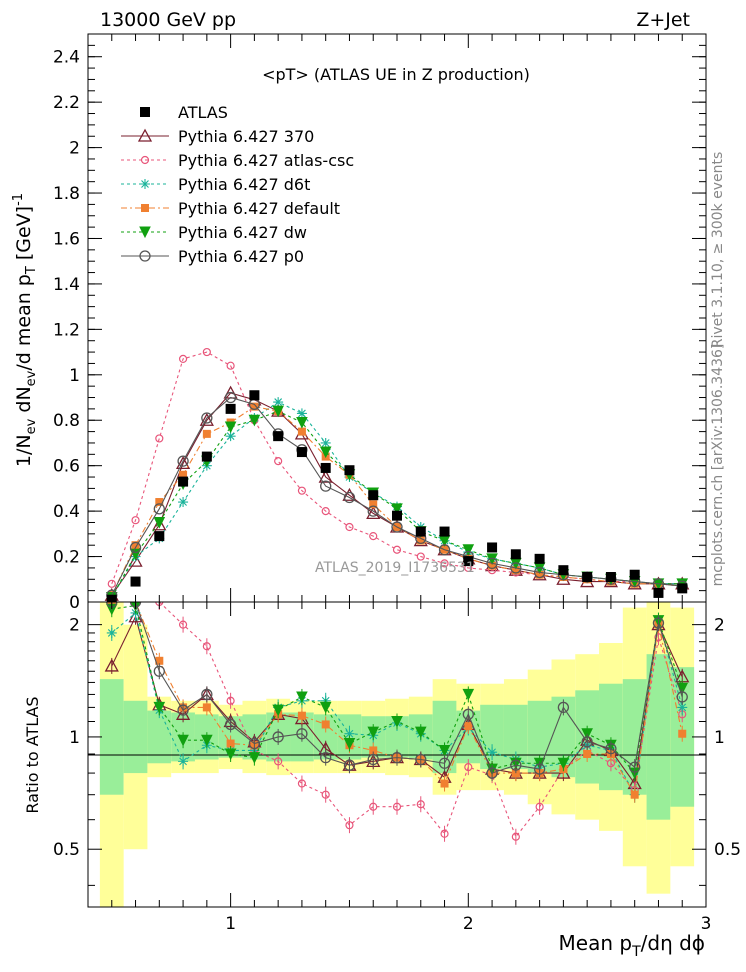  I want to click on legend-entry: Pythia 6.427 d6t, so click(215, 184).